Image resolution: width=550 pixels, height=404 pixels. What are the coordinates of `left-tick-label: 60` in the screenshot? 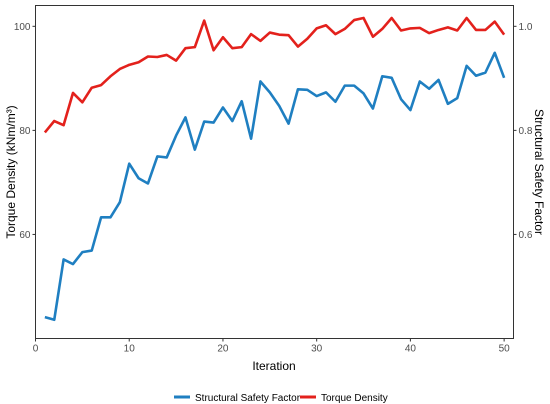 It's located at (25, 235).